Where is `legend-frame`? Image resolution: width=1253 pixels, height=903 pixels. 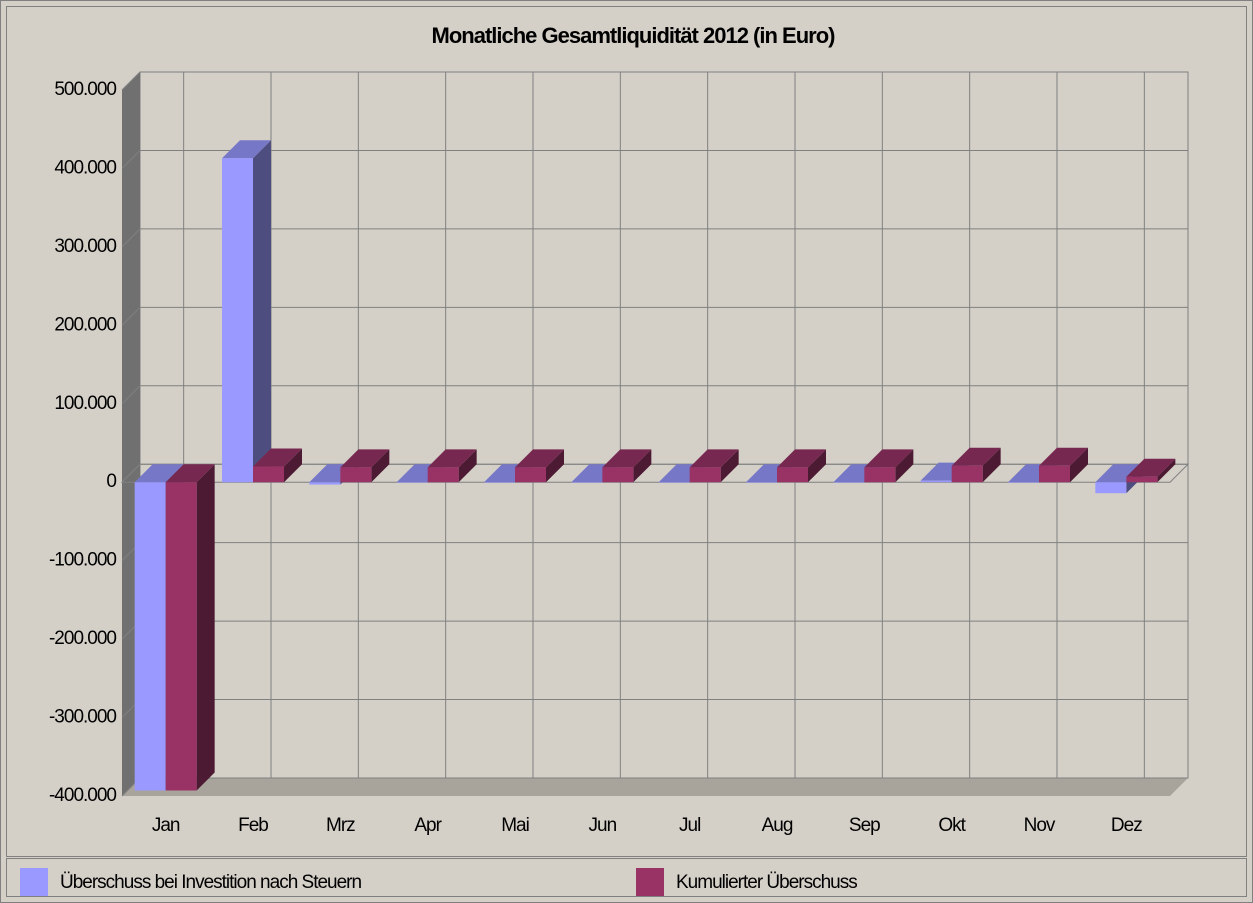 legend-frame is located at coordinates (626, 877).